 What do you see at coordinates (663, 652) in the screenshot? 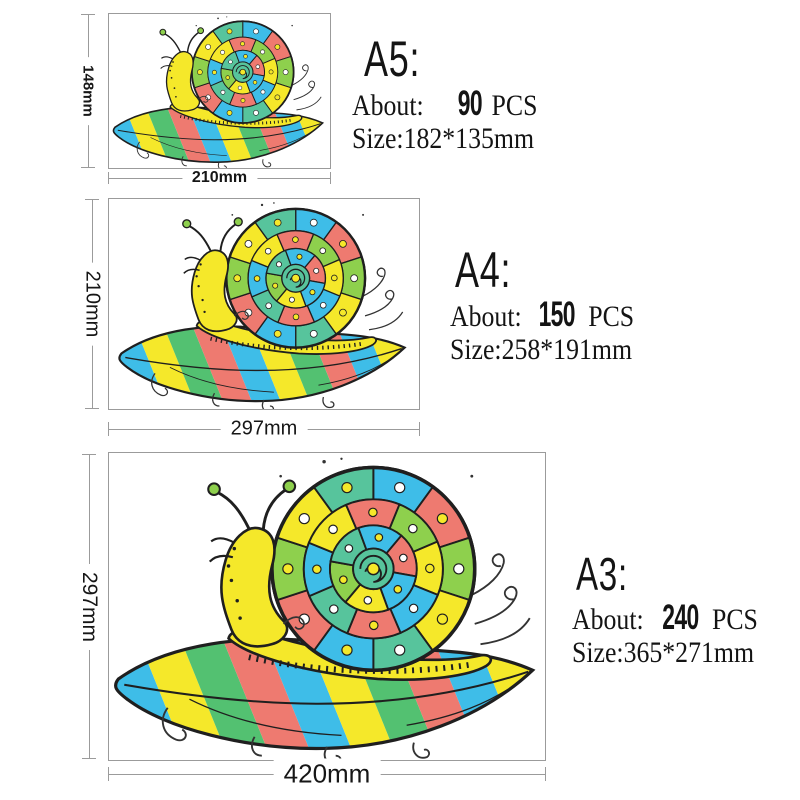
I see `a3-size-spec: Size:365*271mm` at bounding box center [663, 652].